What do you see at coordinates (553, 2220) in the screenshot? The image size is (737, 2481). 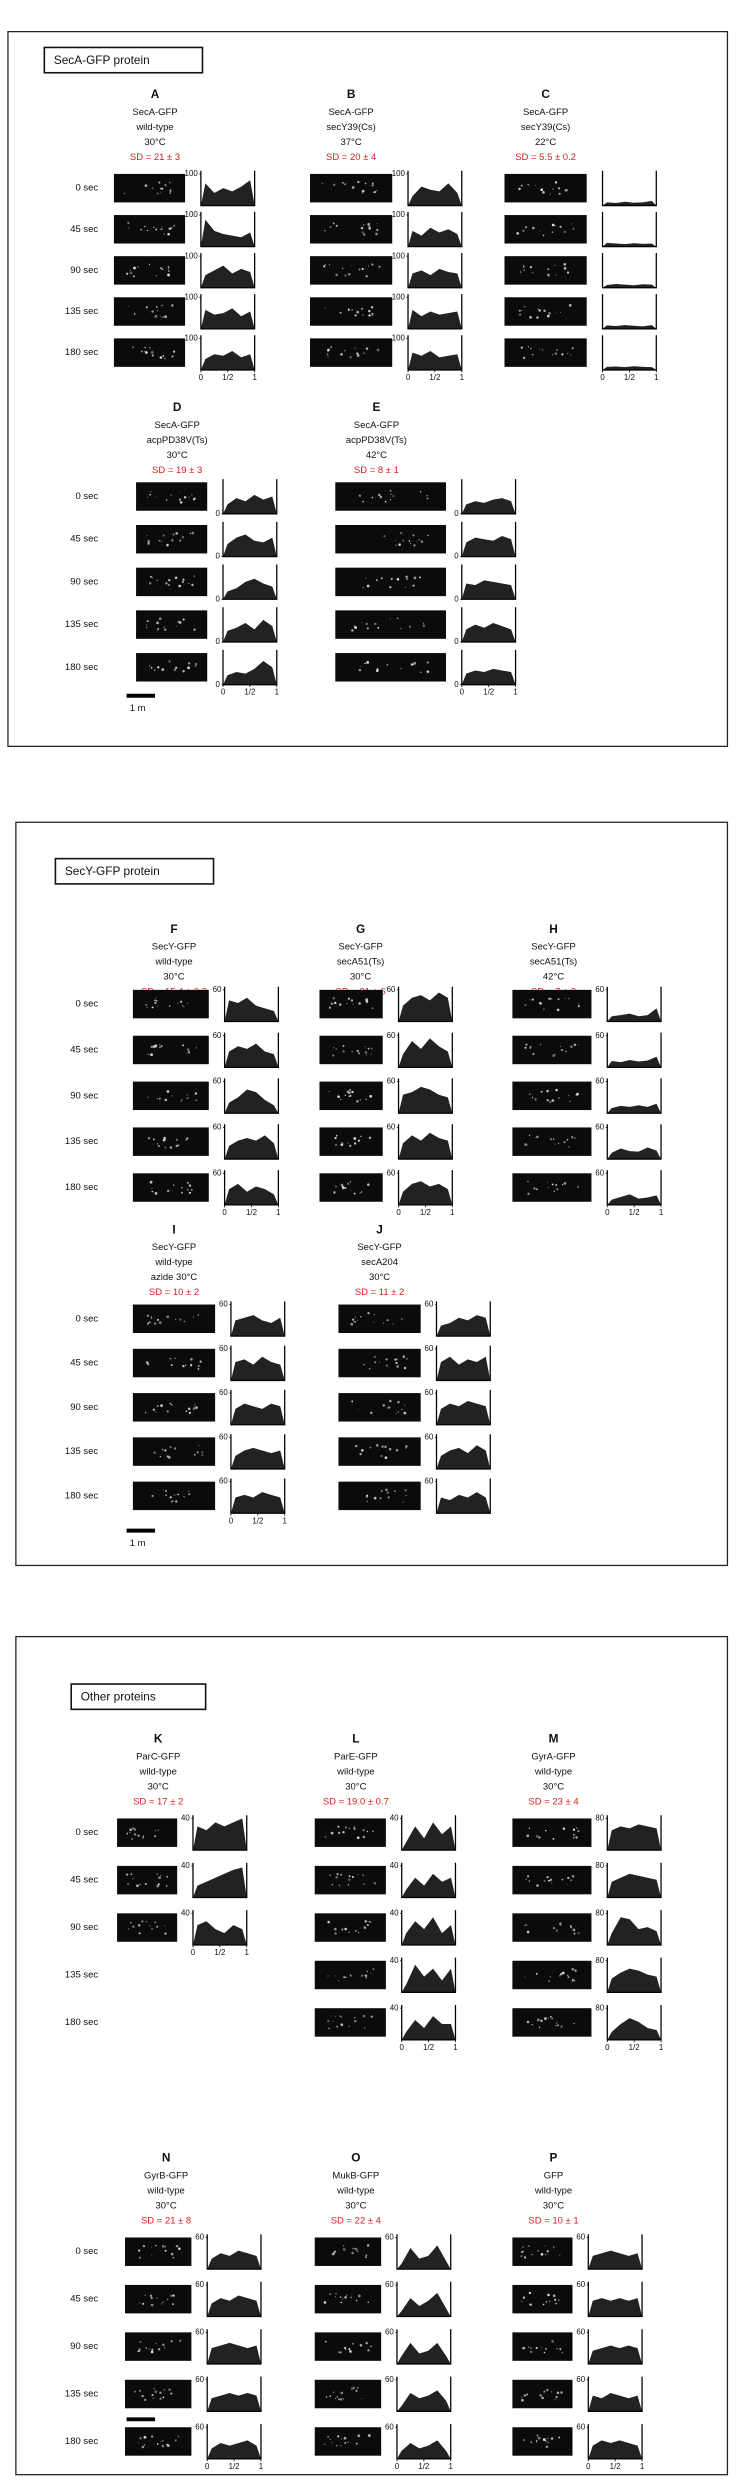 I see `panel-sd: SD = 10 ± 1` at bounding box center [553, 2220].